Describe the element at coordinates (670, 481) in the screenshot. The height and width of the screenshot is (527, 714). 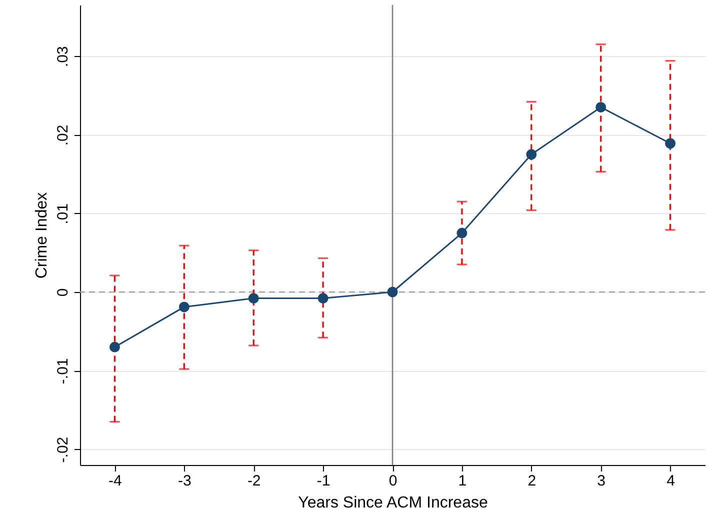
I see `x-tick-label: 4` at that location.